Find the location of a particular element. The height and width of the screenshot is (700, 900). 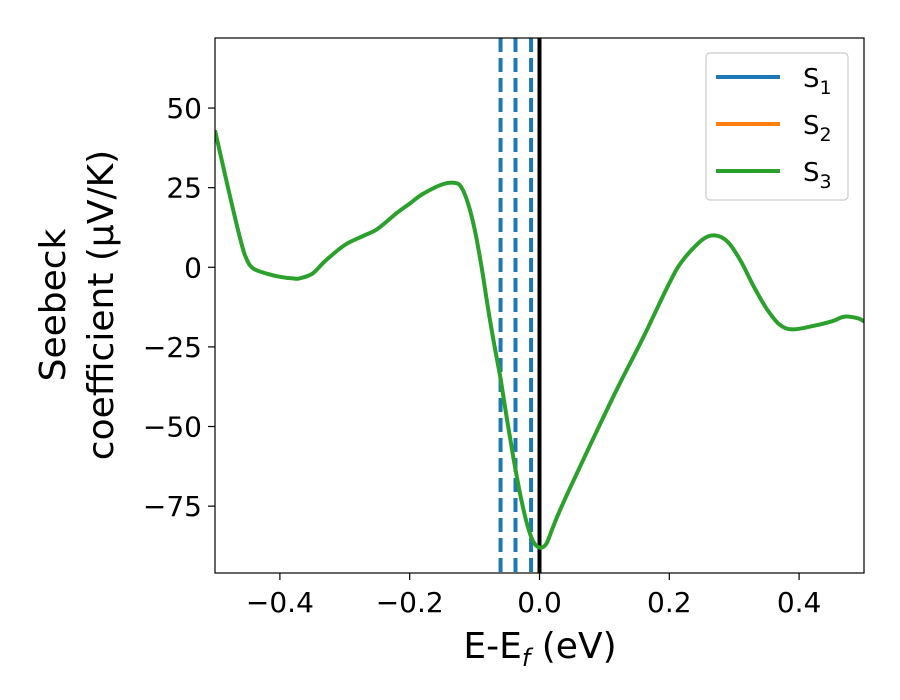

y-tick-label: −75 is located at coordinates (172, 506).